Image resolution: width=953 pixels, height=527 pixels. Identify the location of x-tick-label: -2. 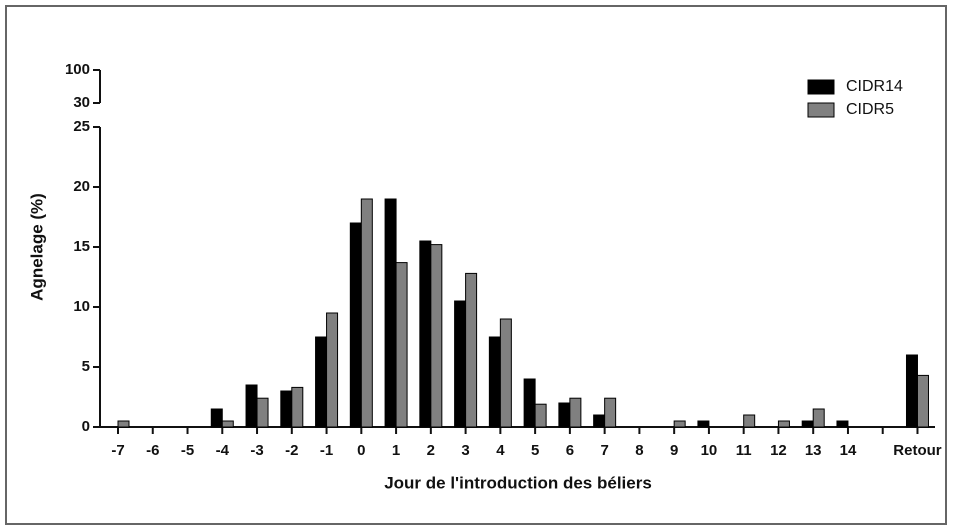
(291, 450).